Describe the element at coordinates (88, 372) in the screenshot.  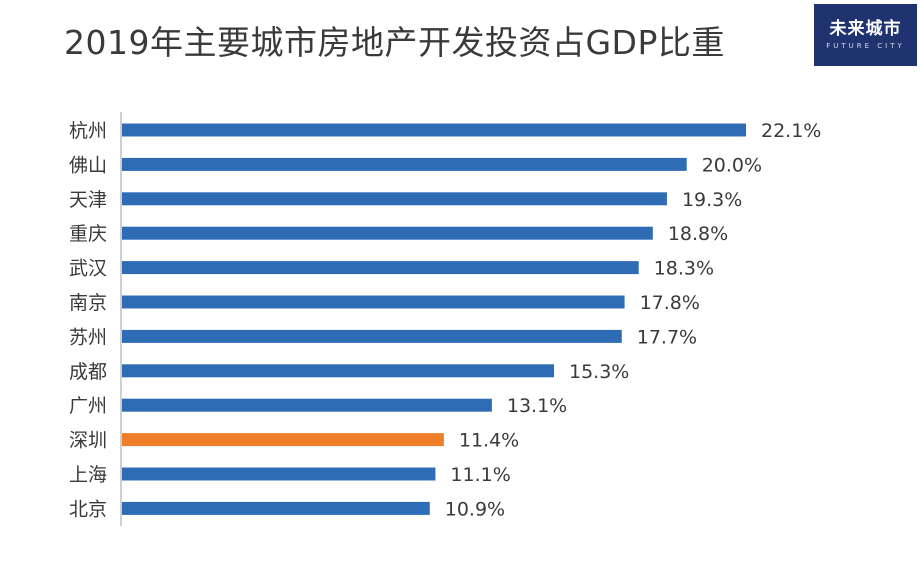
I see `category-label: 成都` at that location.